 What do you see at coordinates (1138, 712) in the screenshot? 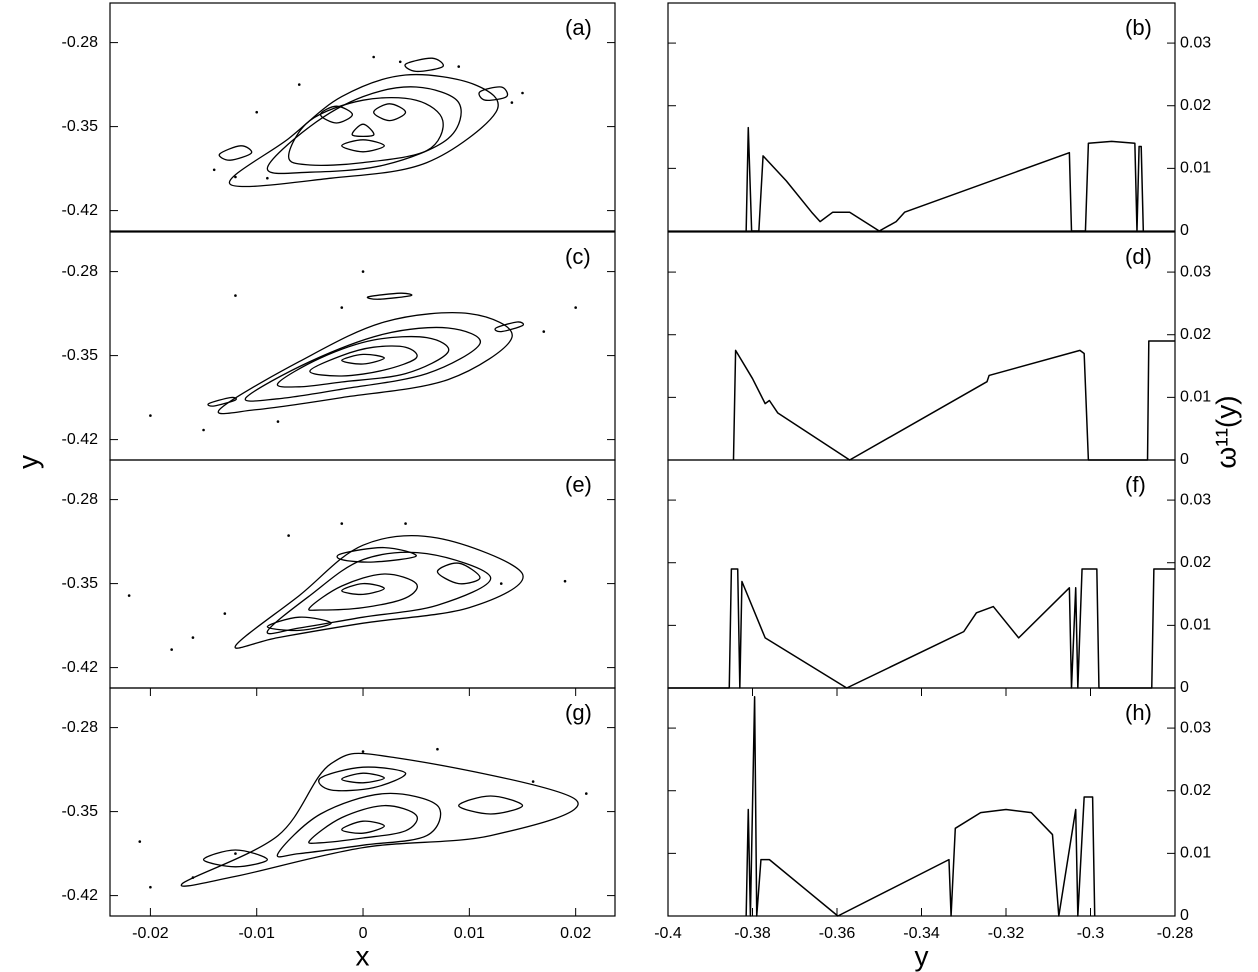
I see `panel-label: (h)` at bounding box center [1138, 712].